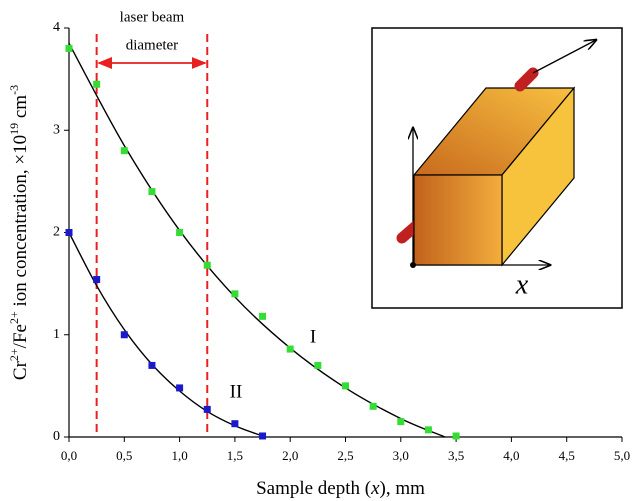 This screenshot has height=501, width=633. What do you see at coordinates (124, 455) in the screenshot?
I see `x-tick-label: 0,5` at bounding box center [124, 455].